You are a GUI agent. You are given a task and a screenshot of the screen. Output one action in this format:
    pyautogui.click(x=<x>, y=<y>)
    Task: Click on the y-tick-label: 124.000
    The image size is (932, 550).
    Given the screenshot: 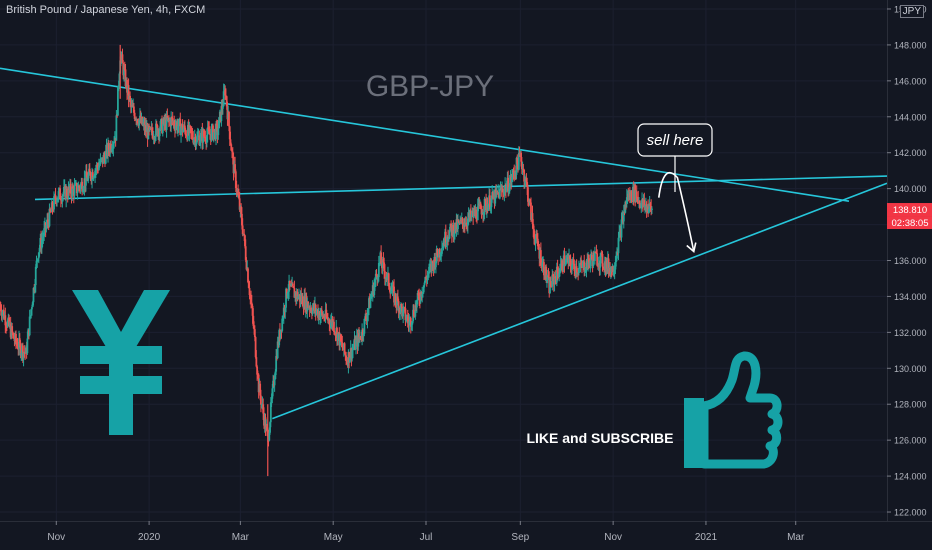 What is the action you would take?
    pyautogui.click(x=910, y=477)
    